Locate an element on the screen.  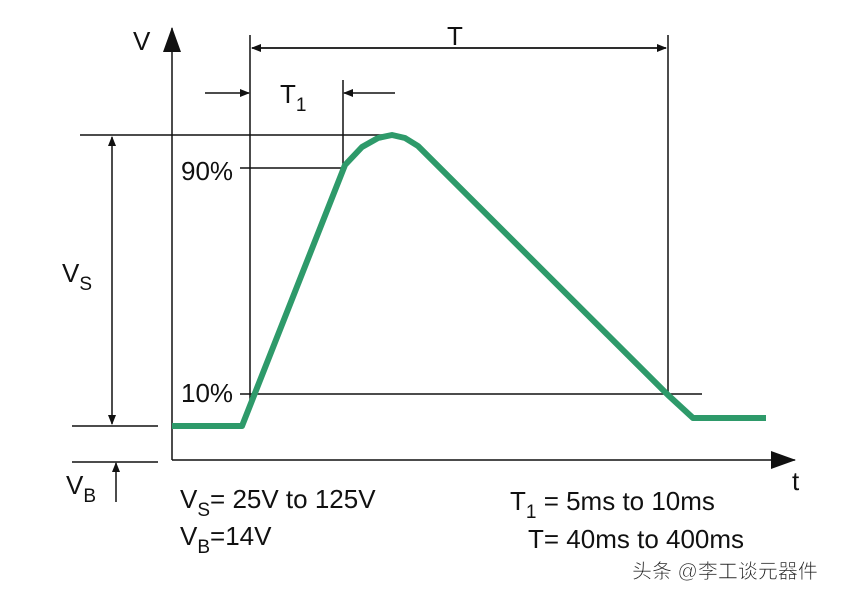
vs-label: VS is located at coordinates (77, 276).